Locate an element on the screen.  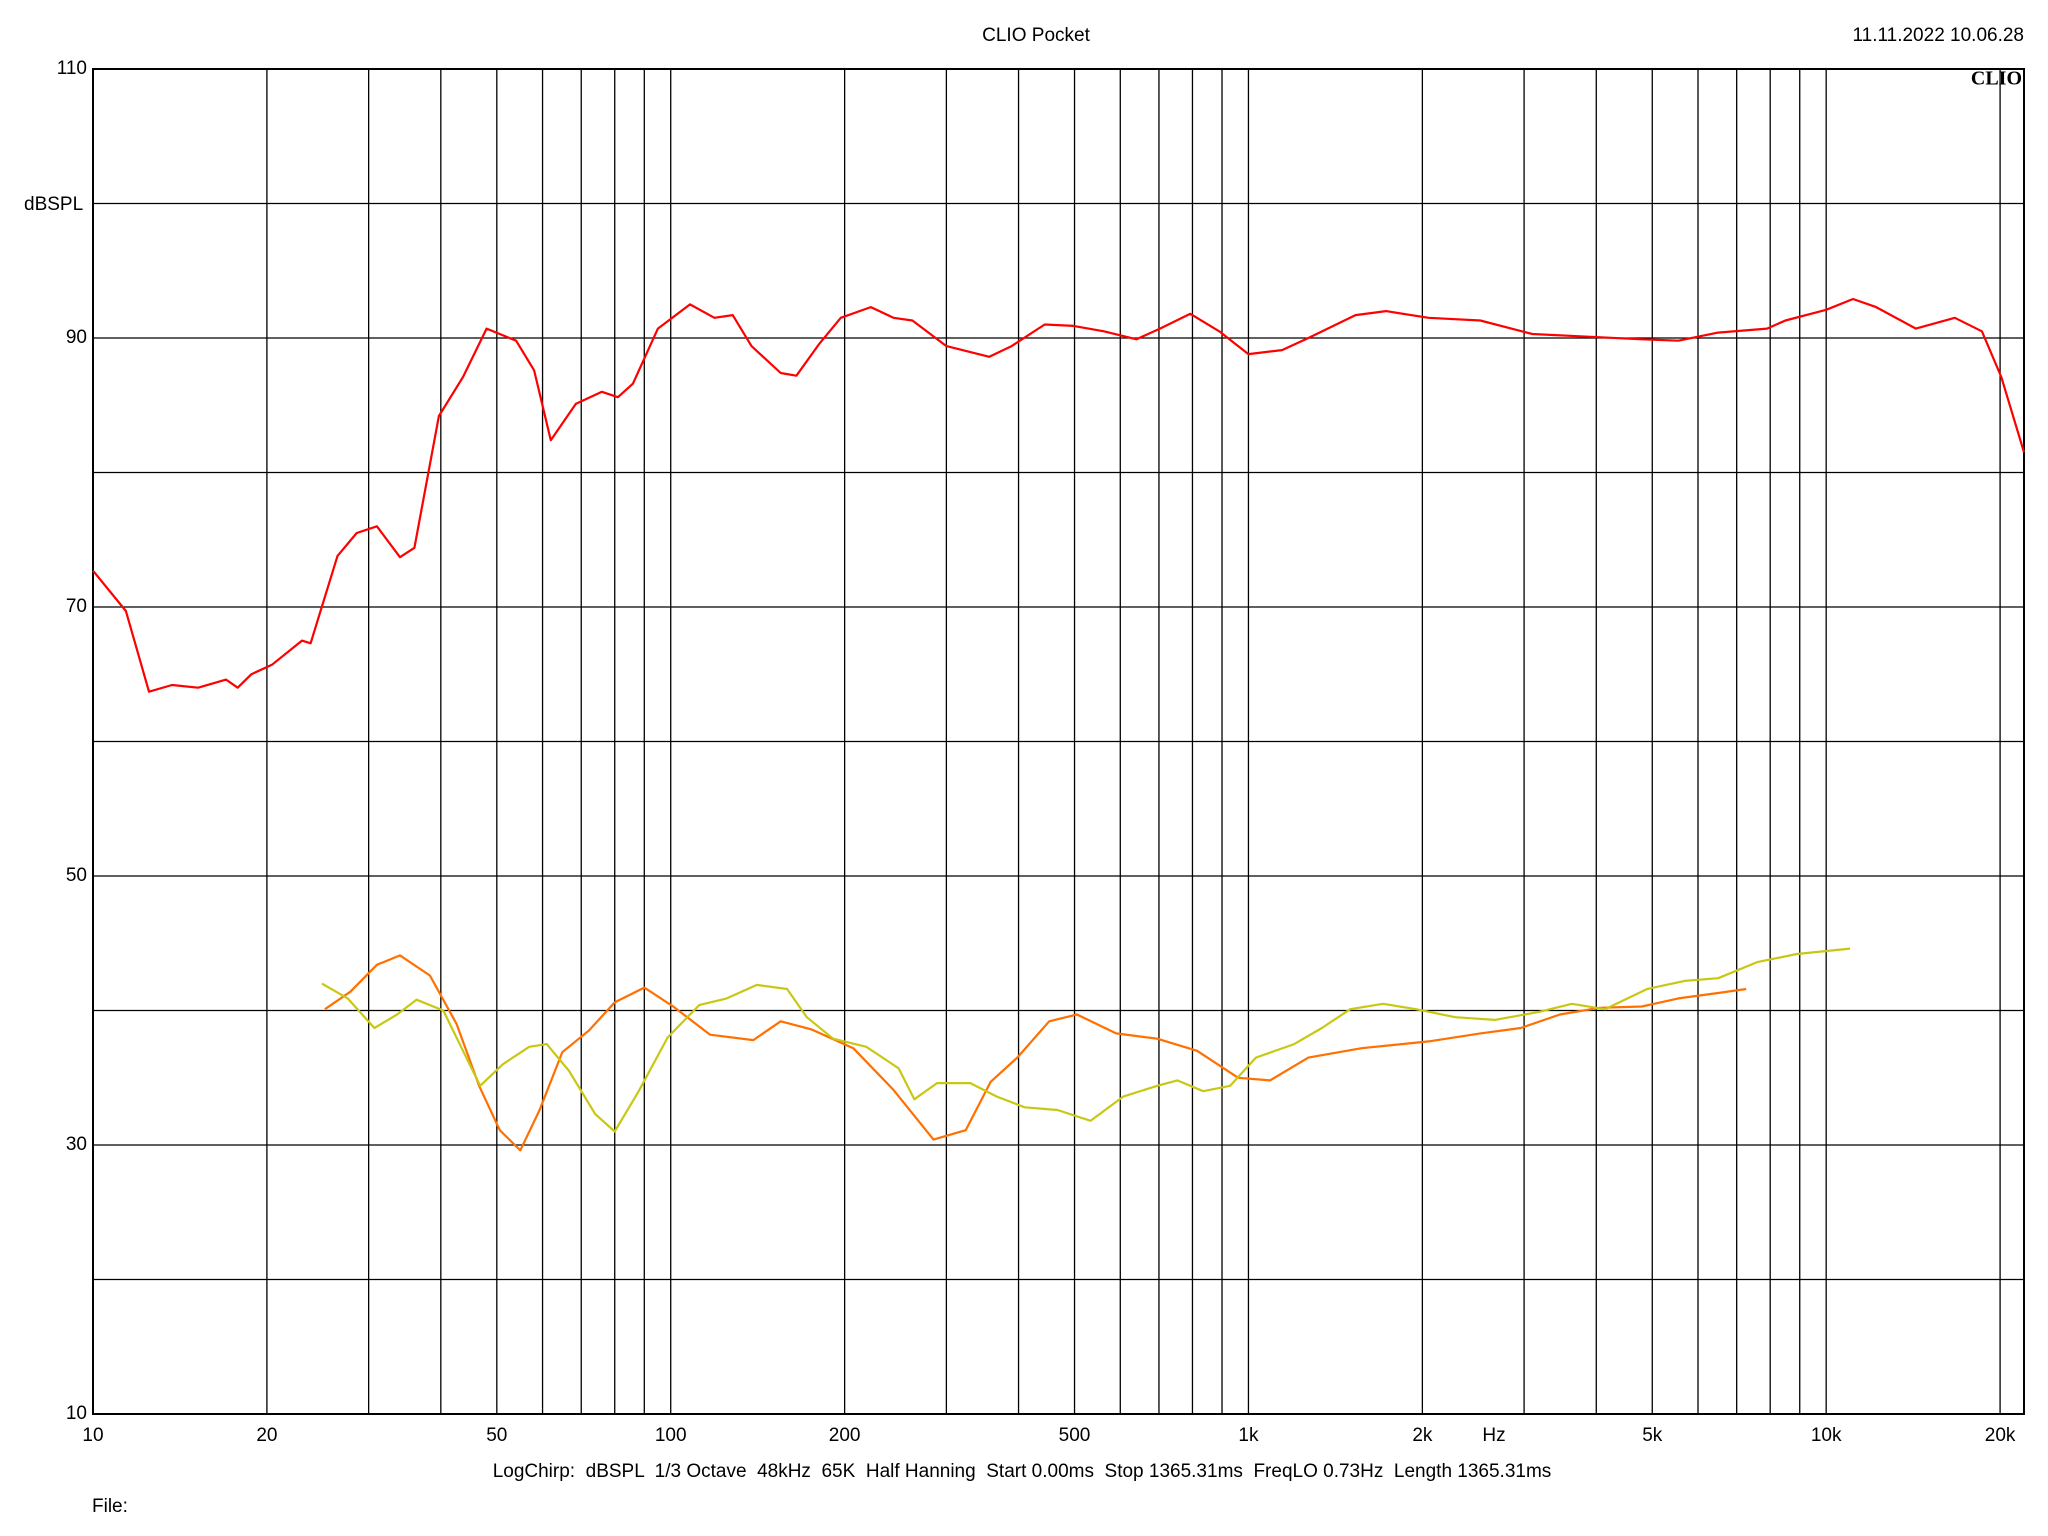
x-tick-label: 20k is located at coordinates (2000, 1435).